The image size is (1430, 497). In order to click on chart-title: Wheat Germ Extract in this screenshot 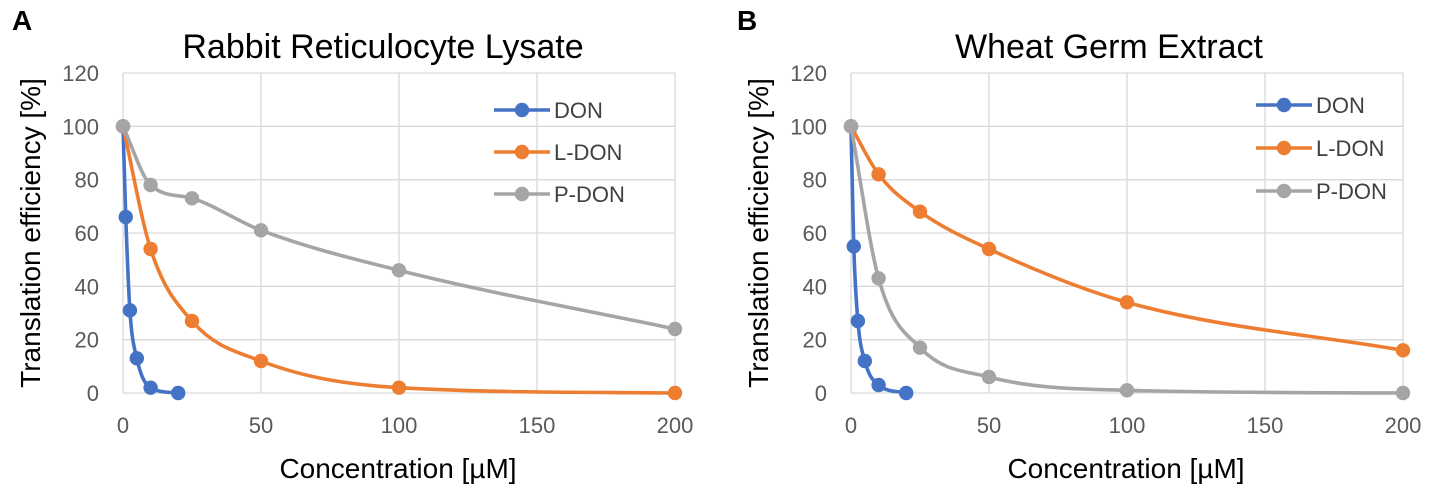, I will do `click(1109, 47)`.